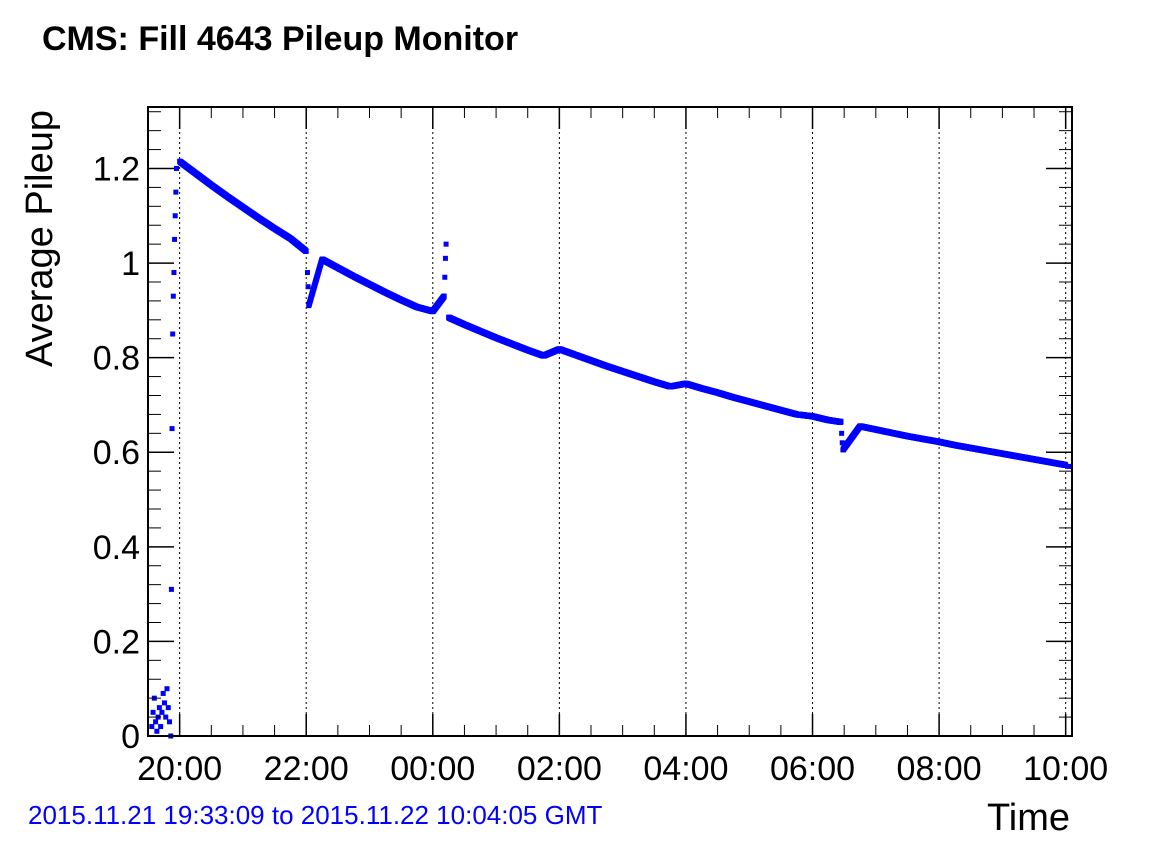  Describe the element at coordinates (685, 769) in the screenshot. I see `x-tick-label: 04:00` at that location.